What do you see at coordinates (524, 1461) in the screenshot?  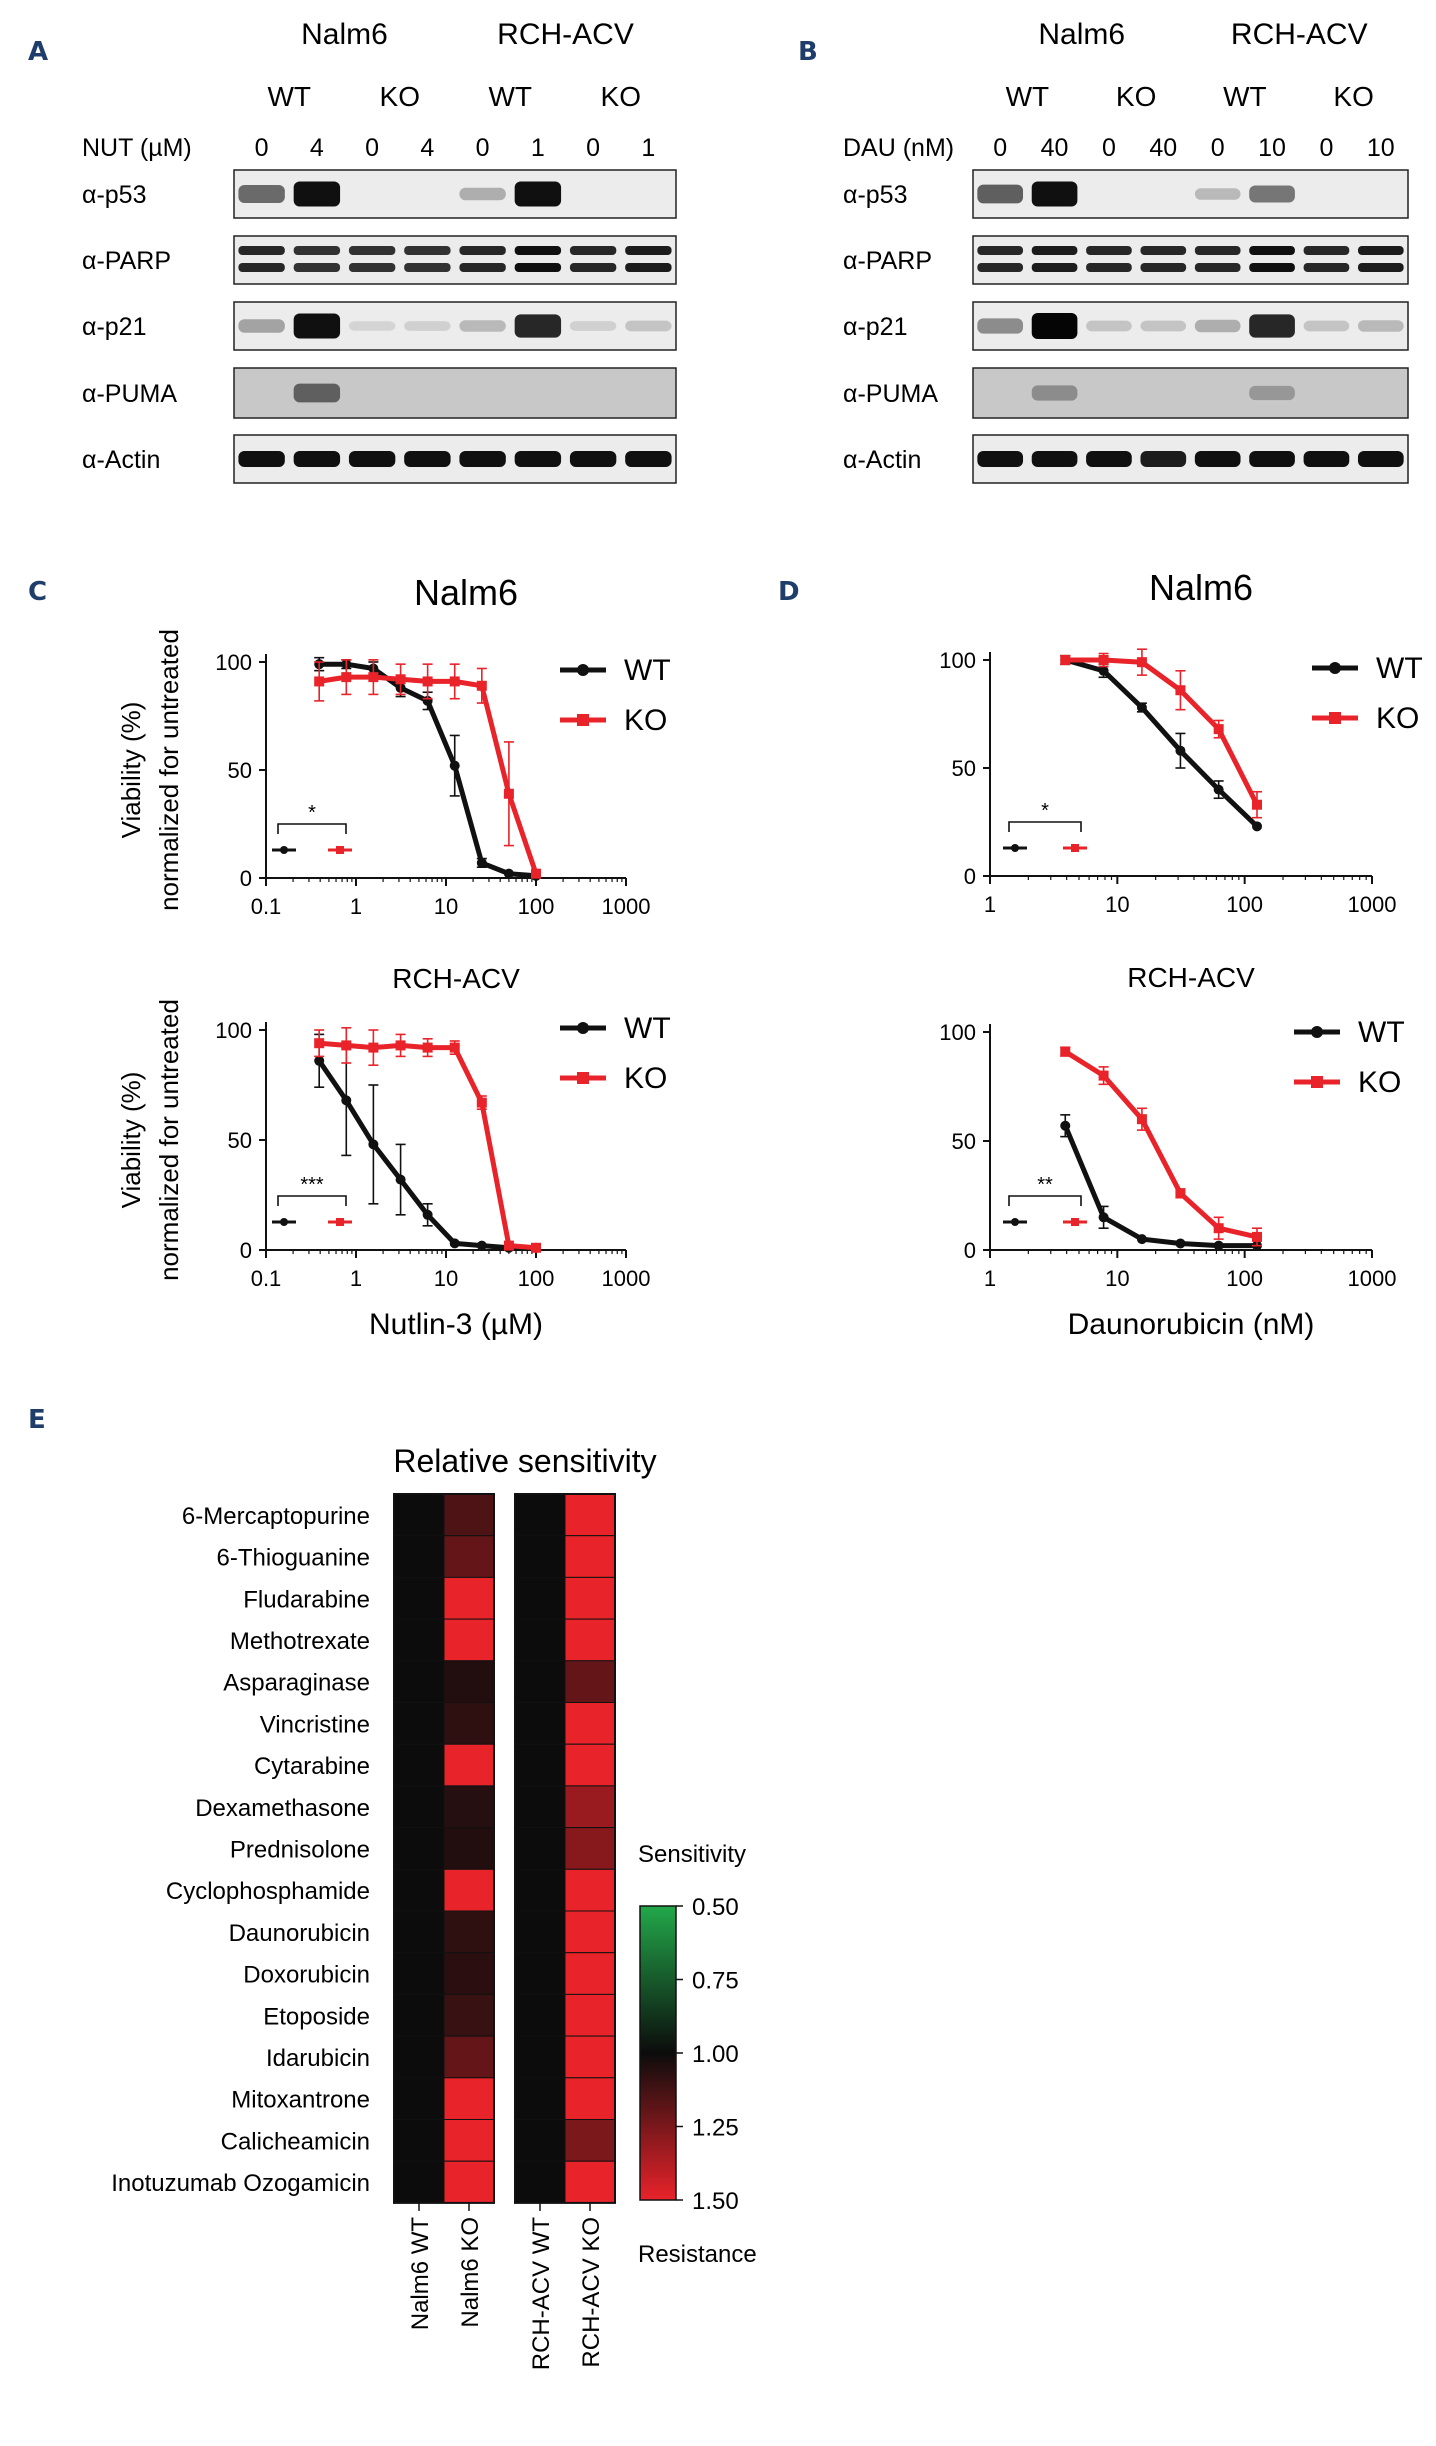 I see `heatmap-title: Relative sensitivity` at bounding box center [524, 1461].